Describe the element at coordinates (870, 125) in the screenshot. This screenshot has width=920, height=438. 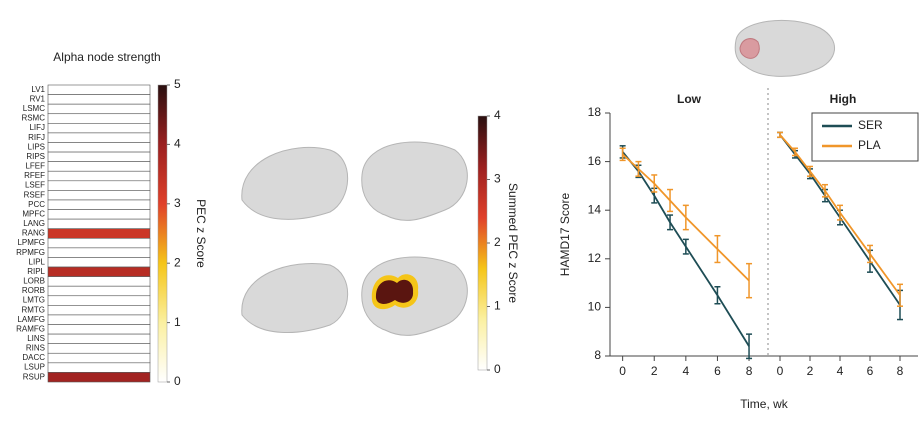
I see `legend-label: SER` at that location.